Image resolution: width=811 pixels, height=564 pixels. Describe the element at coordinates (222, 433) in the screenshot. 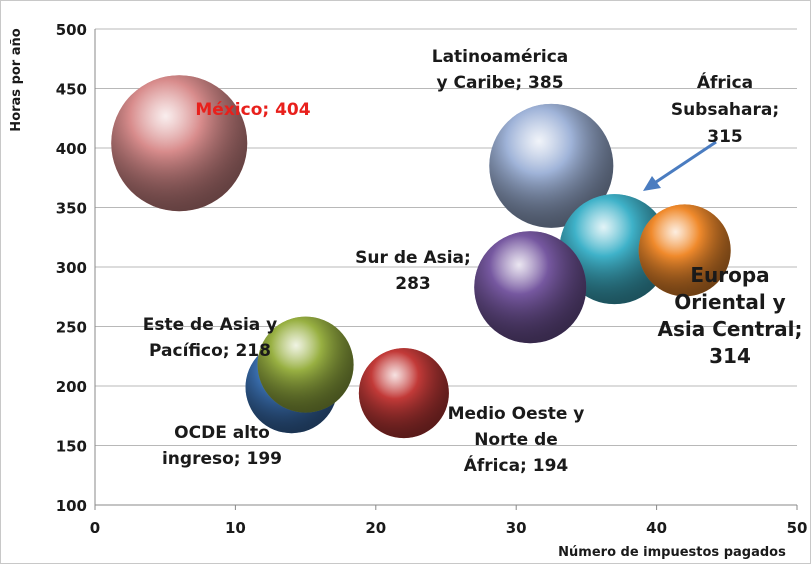

I see `data-label: OCDE alto` at that location.